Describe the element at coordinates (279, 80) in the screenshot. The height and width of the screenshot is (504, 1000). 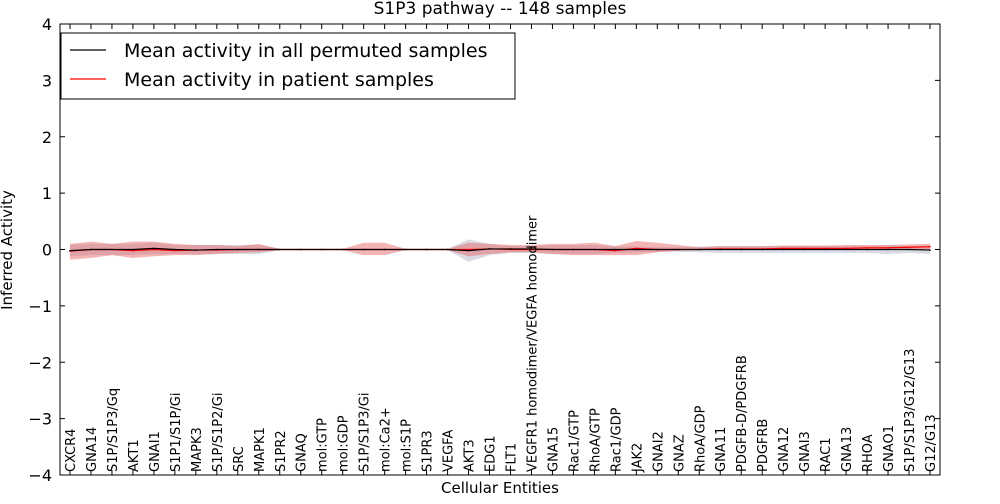
I see `legend-label-patient: Mean activity in patient samples` at that location.